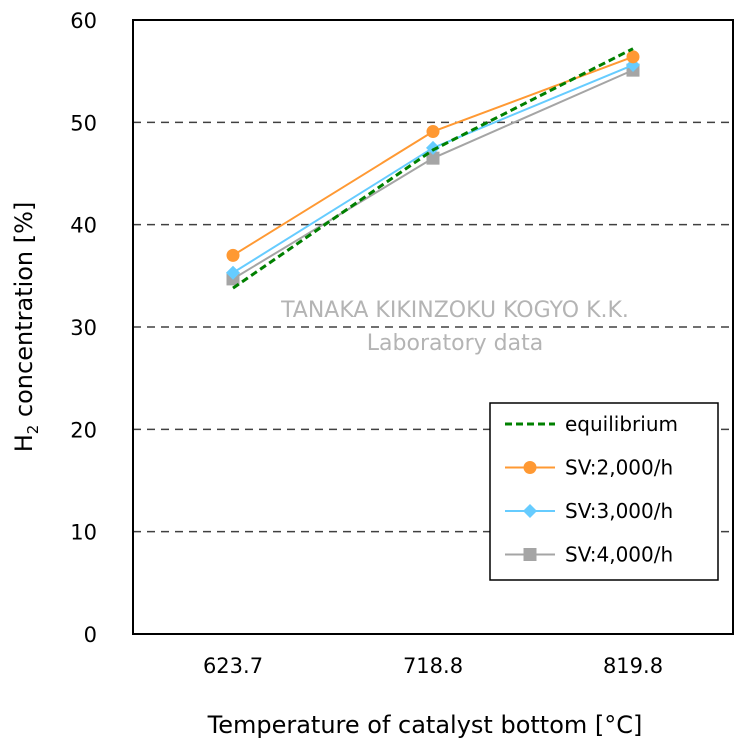  I want to click on legend-label: equilibrium, so click(621, 424).